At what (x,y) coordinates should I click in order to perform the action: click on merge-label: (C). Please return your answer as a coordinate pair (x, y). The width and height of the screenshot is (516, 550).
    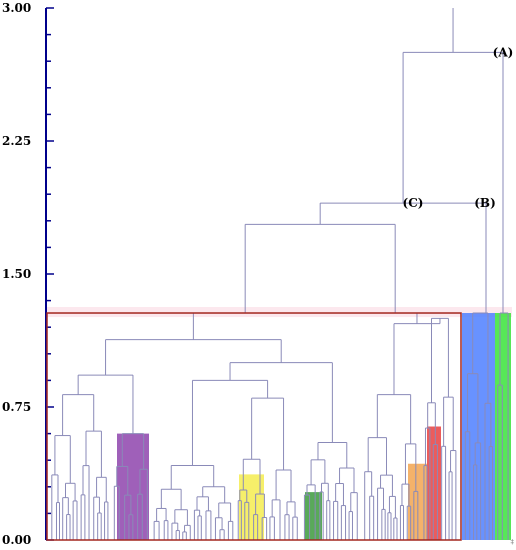
    Looking at the image, I should click on (413, 203).